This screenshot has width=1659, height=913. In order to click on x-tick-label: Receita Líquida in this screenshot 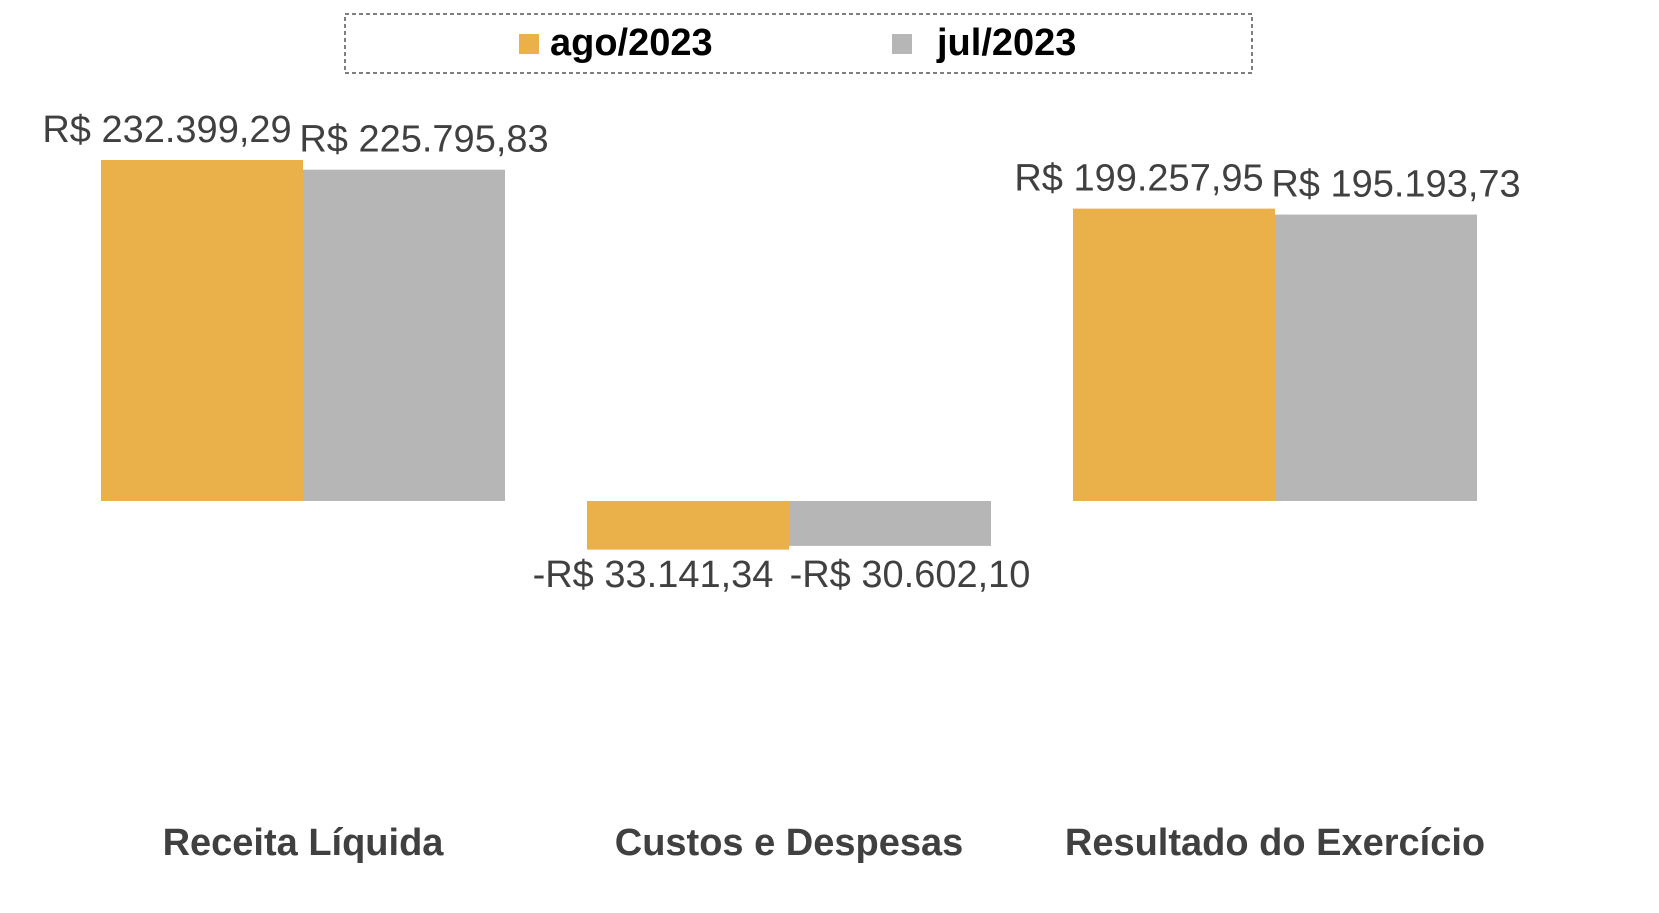, I will do `click(304, 843)`.